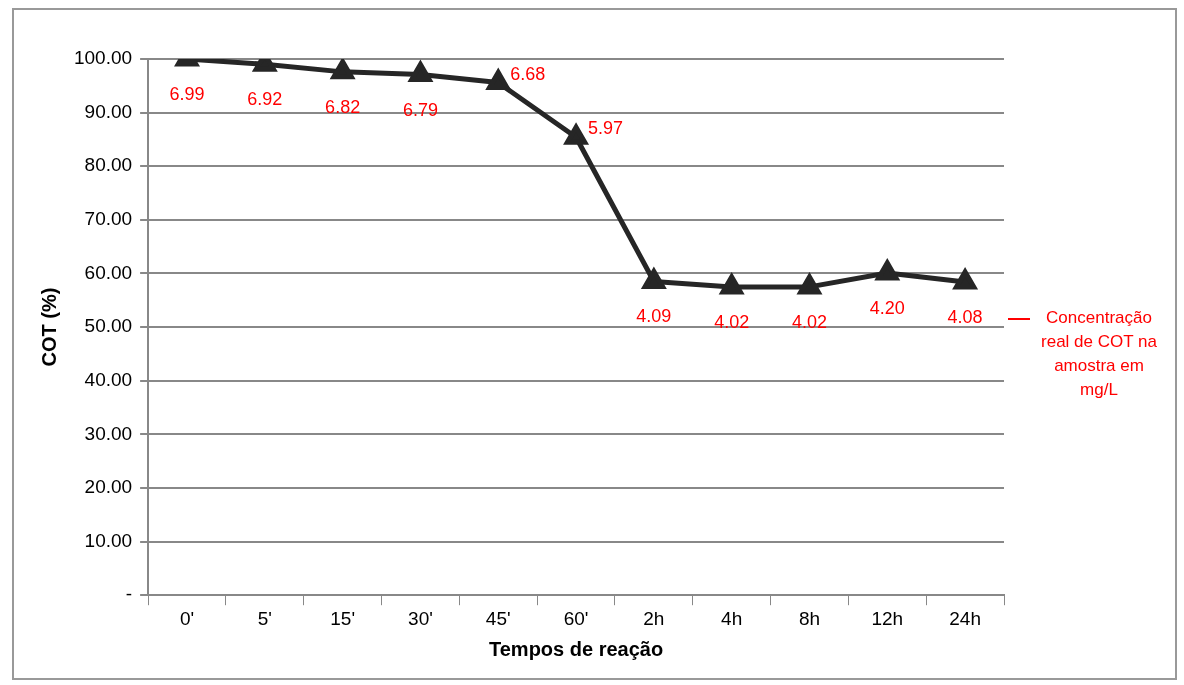  What do you see at coordinates (732, 618) in the screenshot?
I see `x-tick-label: 4h` at bounding box center [732, 618].